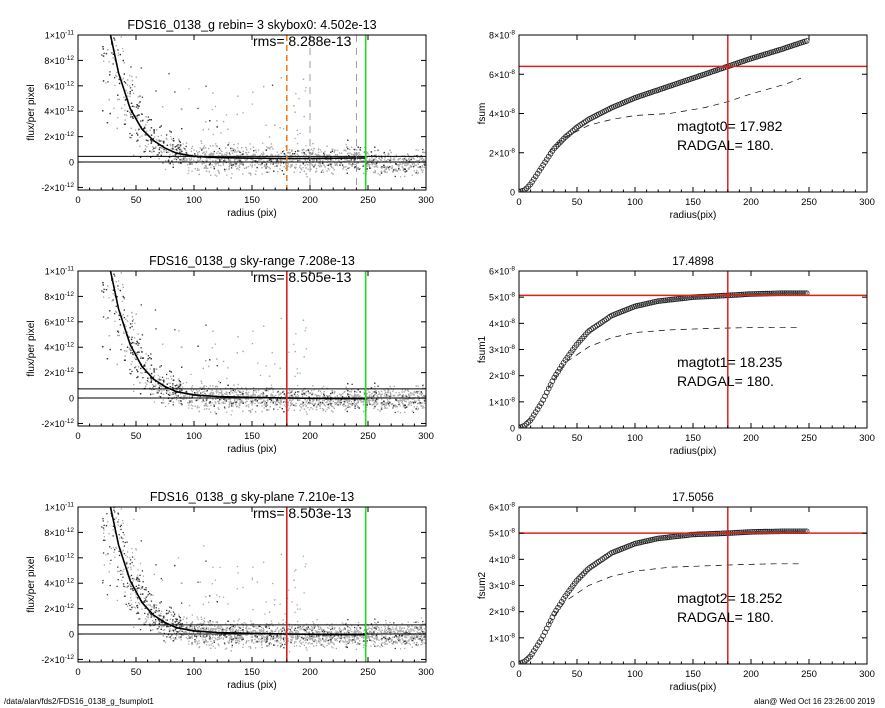 The image size is (885, 708). I want to click on y-tick-label: 6×10⁻¹², so click(59, 85).